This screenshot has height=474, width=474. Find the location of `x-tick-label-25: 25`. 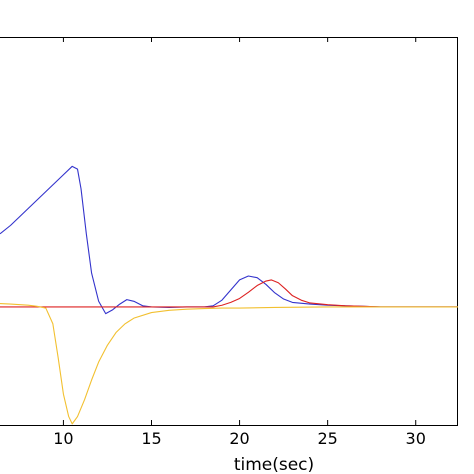

x-tick-label-25: 25 is located at coordinates (327, 438).